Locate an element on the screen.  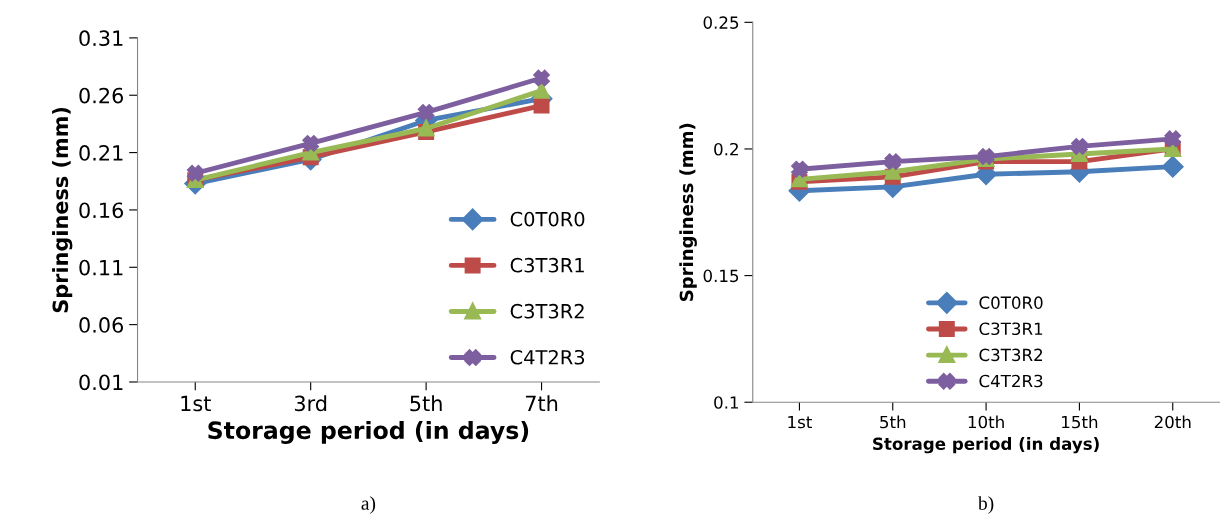
text: a) is located at coordinates (368, 505).